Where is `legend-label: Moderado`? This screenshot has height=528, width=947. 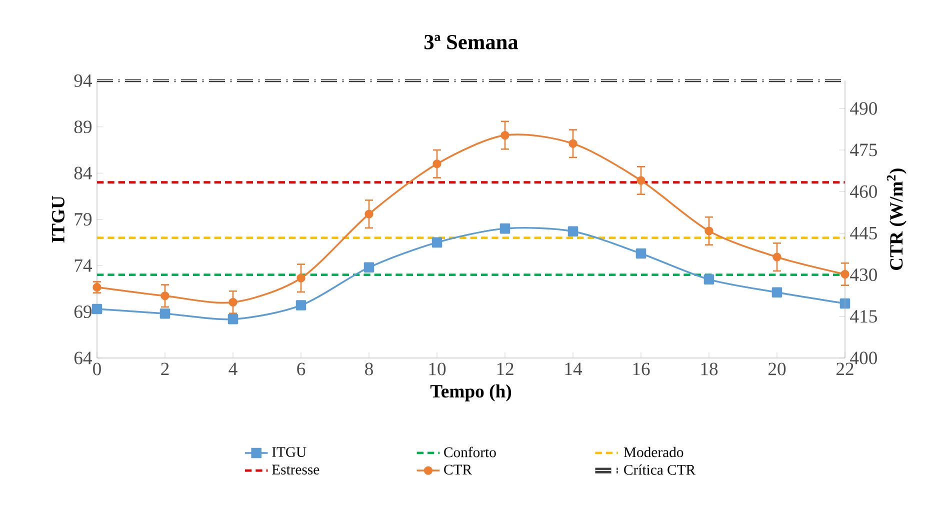
legend-label: Moderado is located at coordinates (654, 452).